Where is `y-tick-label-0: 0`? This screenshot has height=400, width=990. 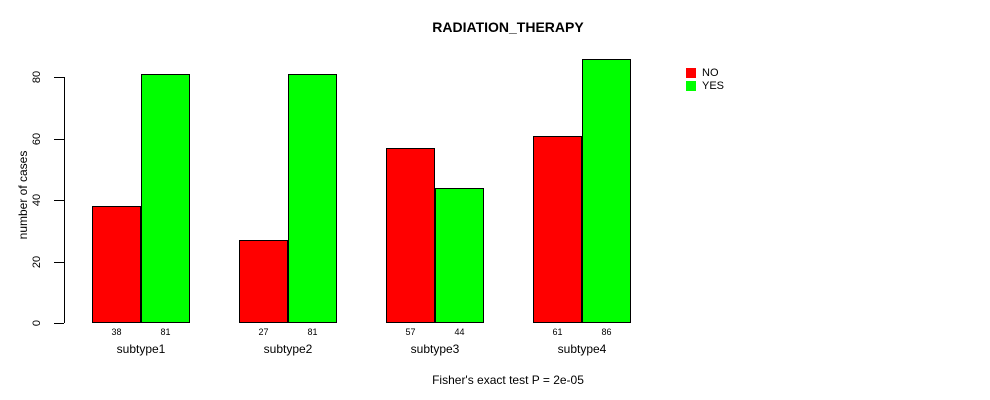 y-tick-label-0: 0 is located at coordinates (37, 323).